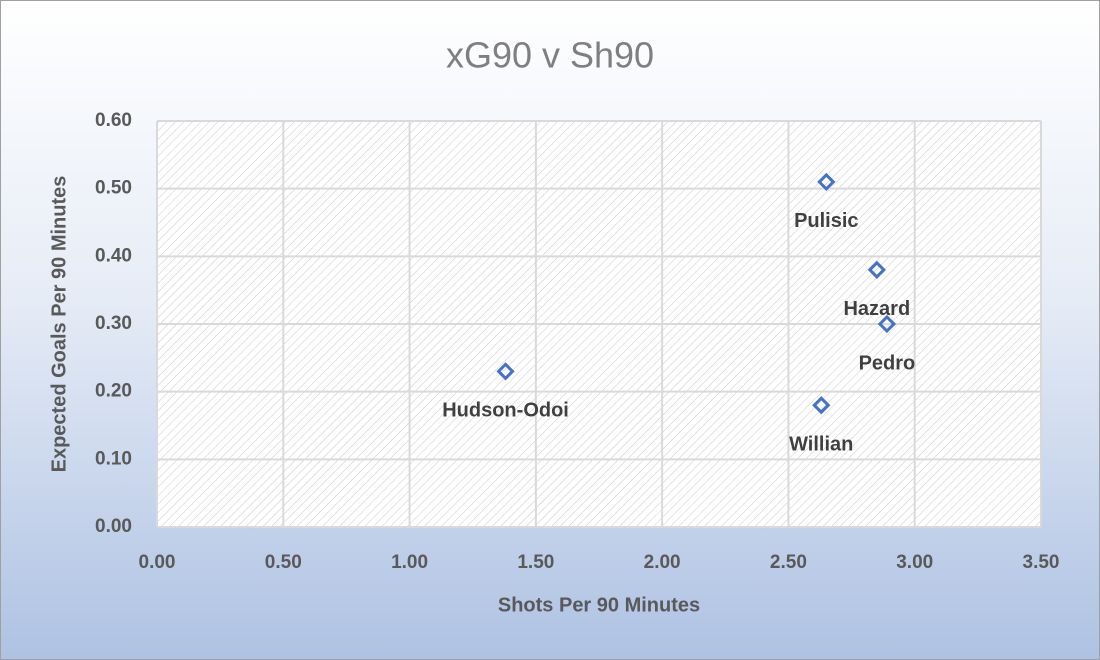 The image size is (1100, 660). I want to click on point-label: Hudson-Odoi, so click(505, 411).